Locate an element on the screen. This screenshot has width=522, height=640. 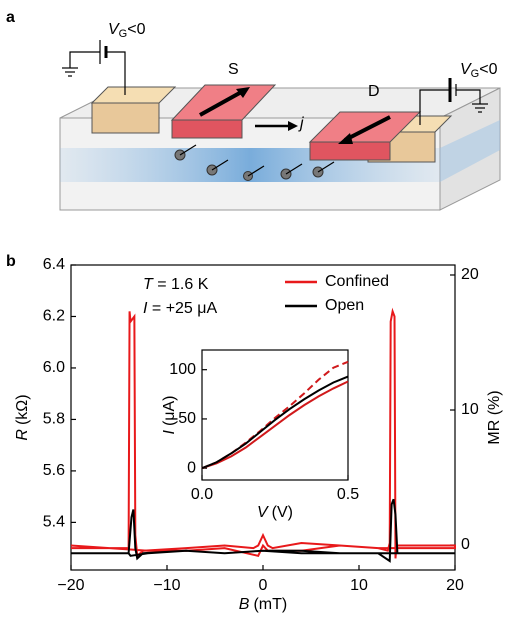
y-axis-label-part: R is located at coordinates (22, 435).